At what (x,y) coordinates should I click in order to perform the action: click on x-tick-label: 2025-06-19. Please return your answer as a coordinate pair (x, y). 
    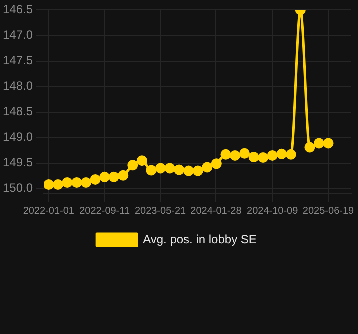
    Looking at the image, I should click on (328, 211).